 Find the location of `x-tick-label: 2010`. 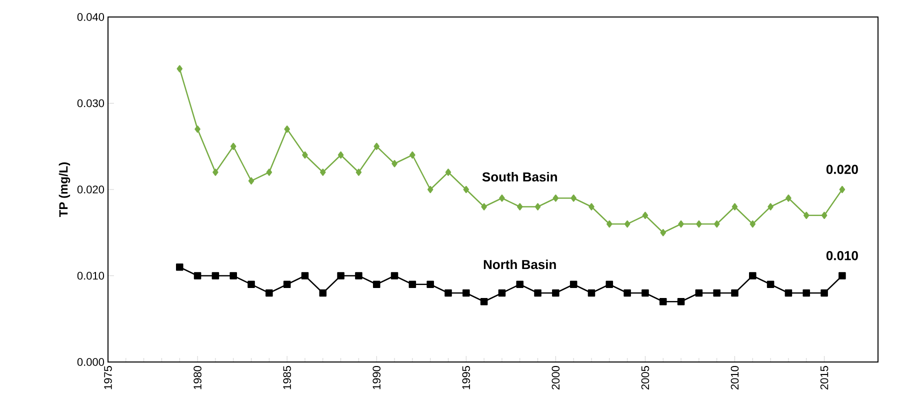

x-tick-label: 2010 is located at coordinates (734, 378).